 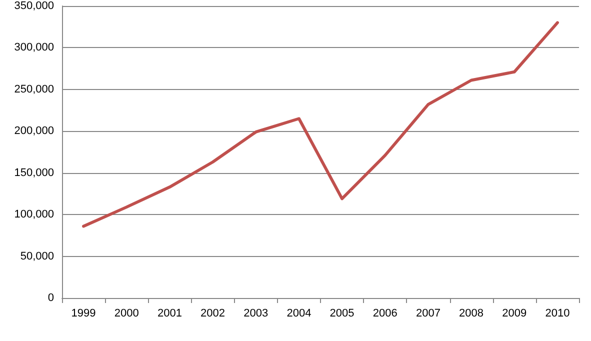 What do you see at coordinates (299, 314) in the screenshot?
I see `x-tick-label: 2004` at bounding box center [299, 314].